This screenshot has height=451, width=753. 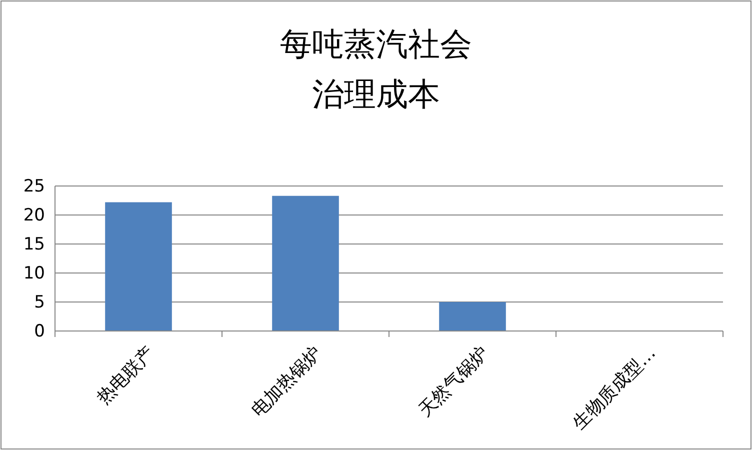 What do you see at coordinates (34, 215) in the screenshot?
I see `y-tick-label: 20` at bounding box center [34, 215].